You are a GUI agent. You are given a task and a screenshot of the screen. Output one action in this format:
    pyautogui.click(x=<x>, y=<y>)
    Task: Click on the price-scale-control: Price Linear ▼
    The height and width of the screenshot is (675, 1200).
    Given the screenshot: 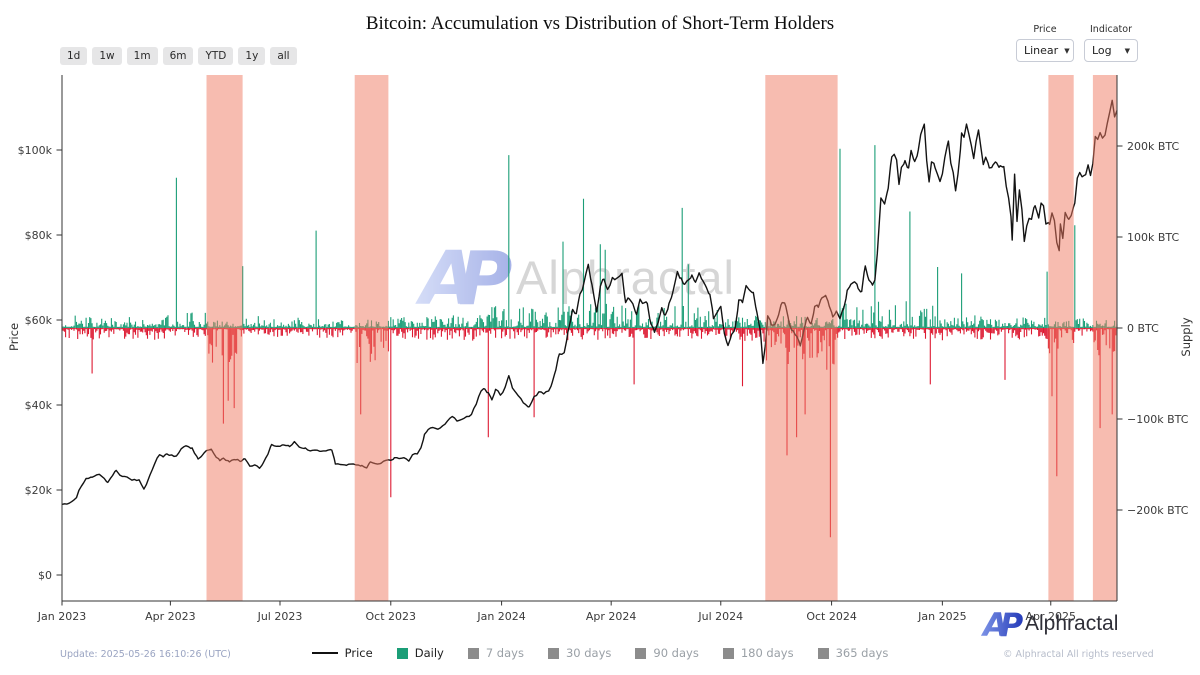 What is the action you would take?
    pyautogui.click(x=1045, y=43)
    